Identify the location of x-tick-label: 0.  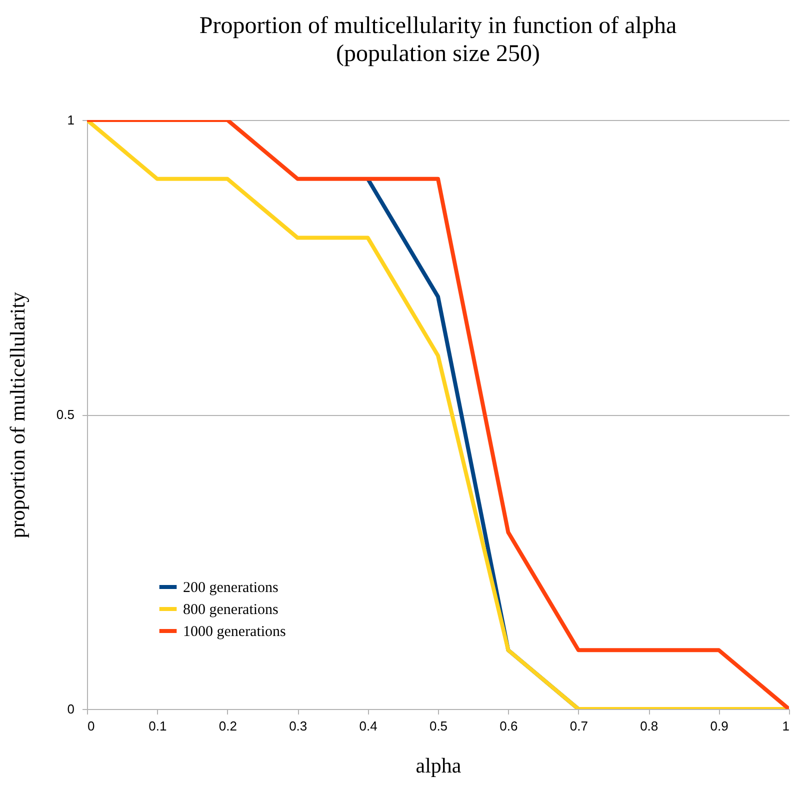
(91, 726).